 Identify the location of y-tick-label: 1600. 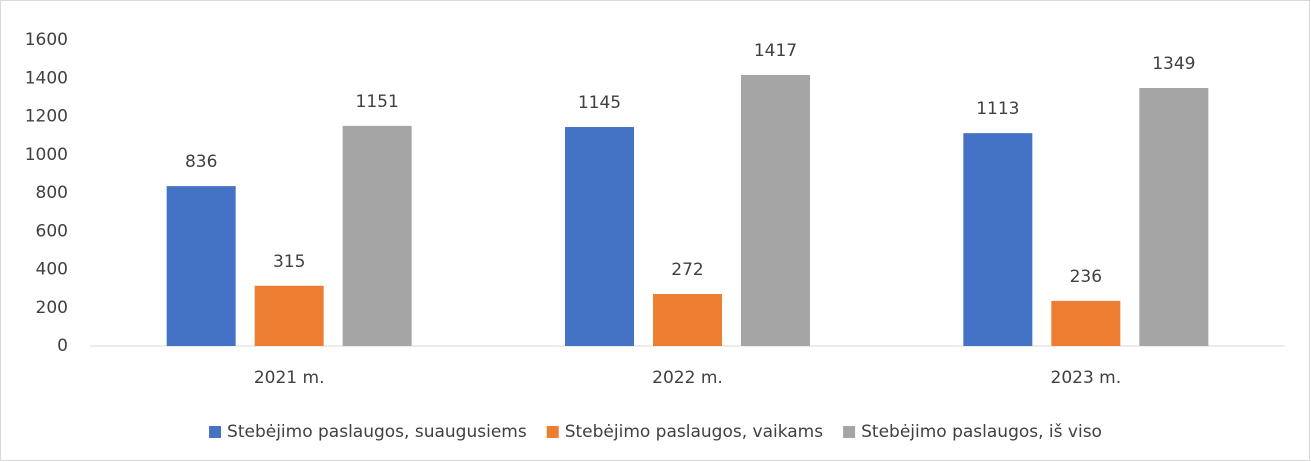
(46, 40).